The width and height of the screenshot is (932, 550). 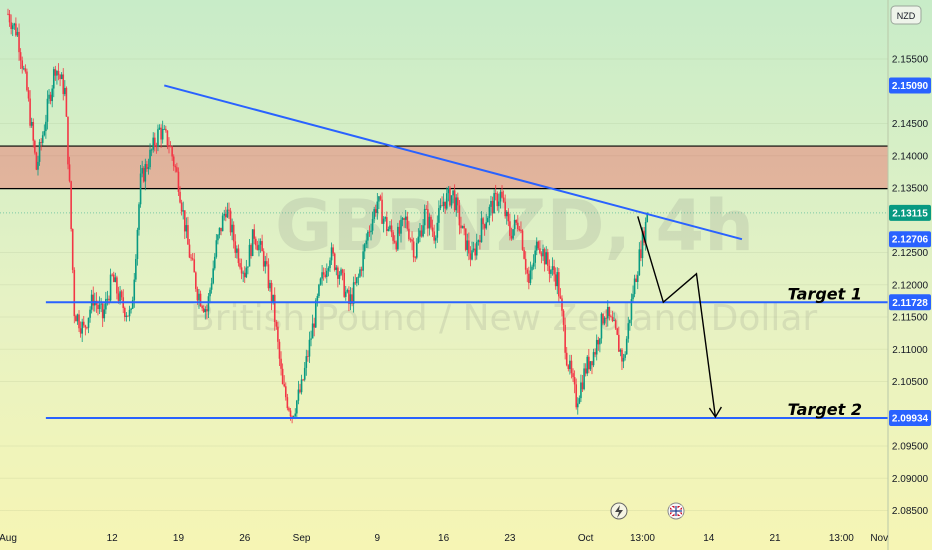 I want to click on resistance-zone-fill, so click(x=444, y=167).